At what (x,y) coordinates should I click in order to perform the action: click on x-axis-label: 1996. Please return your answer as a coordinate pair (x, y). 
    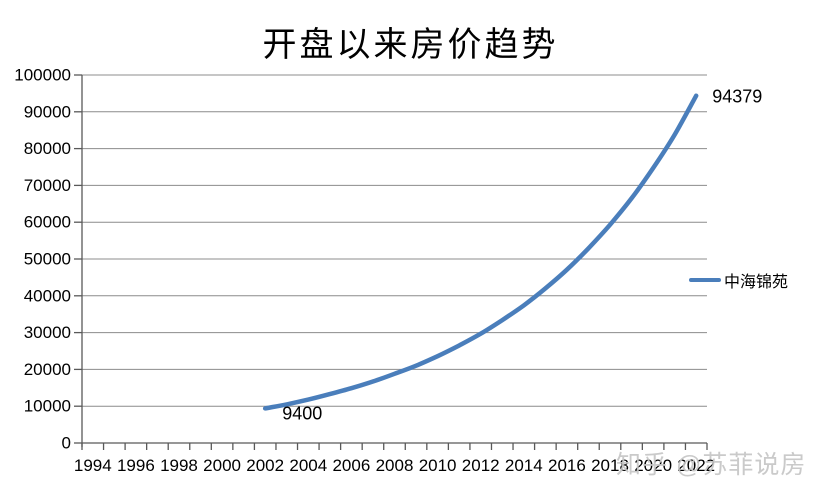
    Looking at the image, I should click on (136, 465).